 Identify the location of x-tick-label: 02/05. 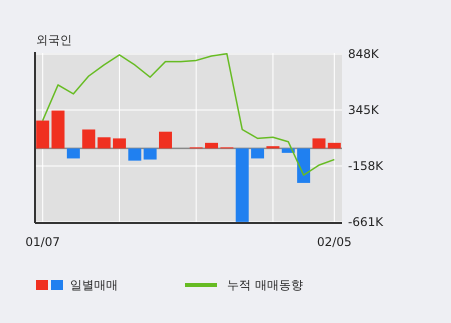
(334, 242).